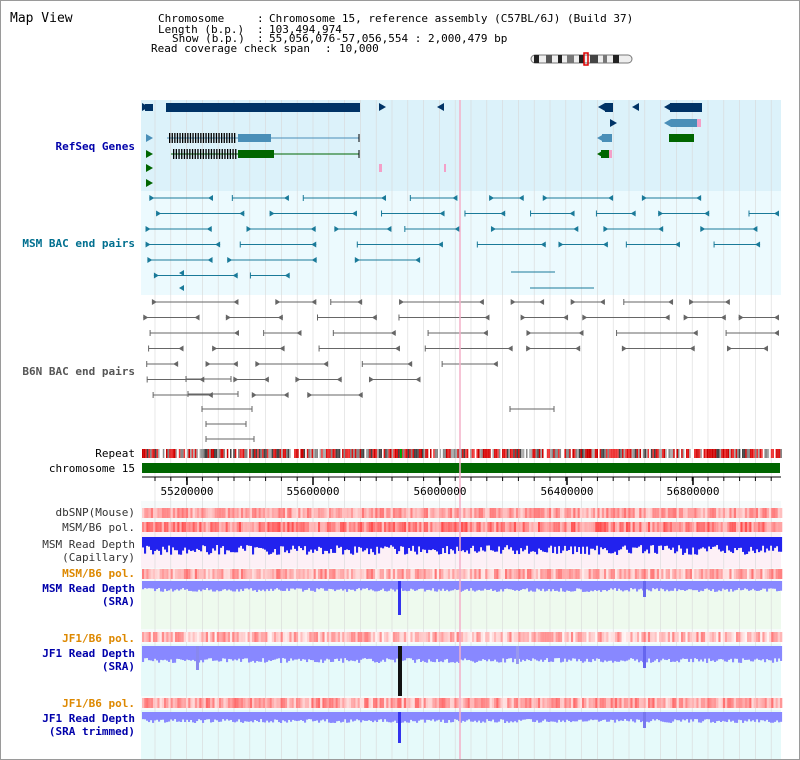  Describe the element at coordinates (118, 601) in the screenshot. I see `msm-depth-sra-label-2: (SRA)` at that location.